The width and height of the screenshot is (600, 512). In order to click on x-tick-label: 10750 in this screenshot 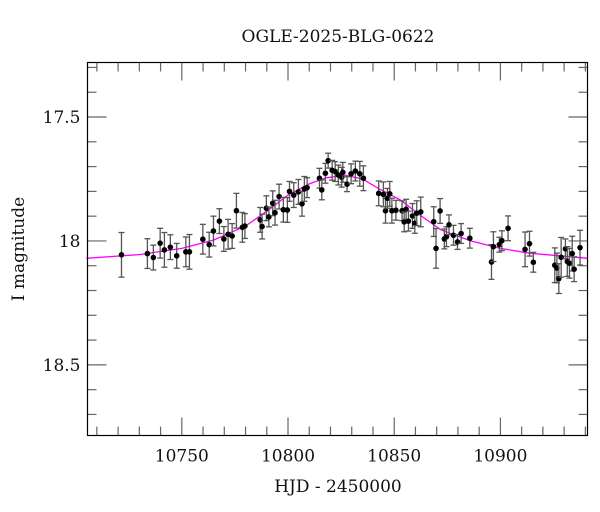, I will do `click(182, 457)`.